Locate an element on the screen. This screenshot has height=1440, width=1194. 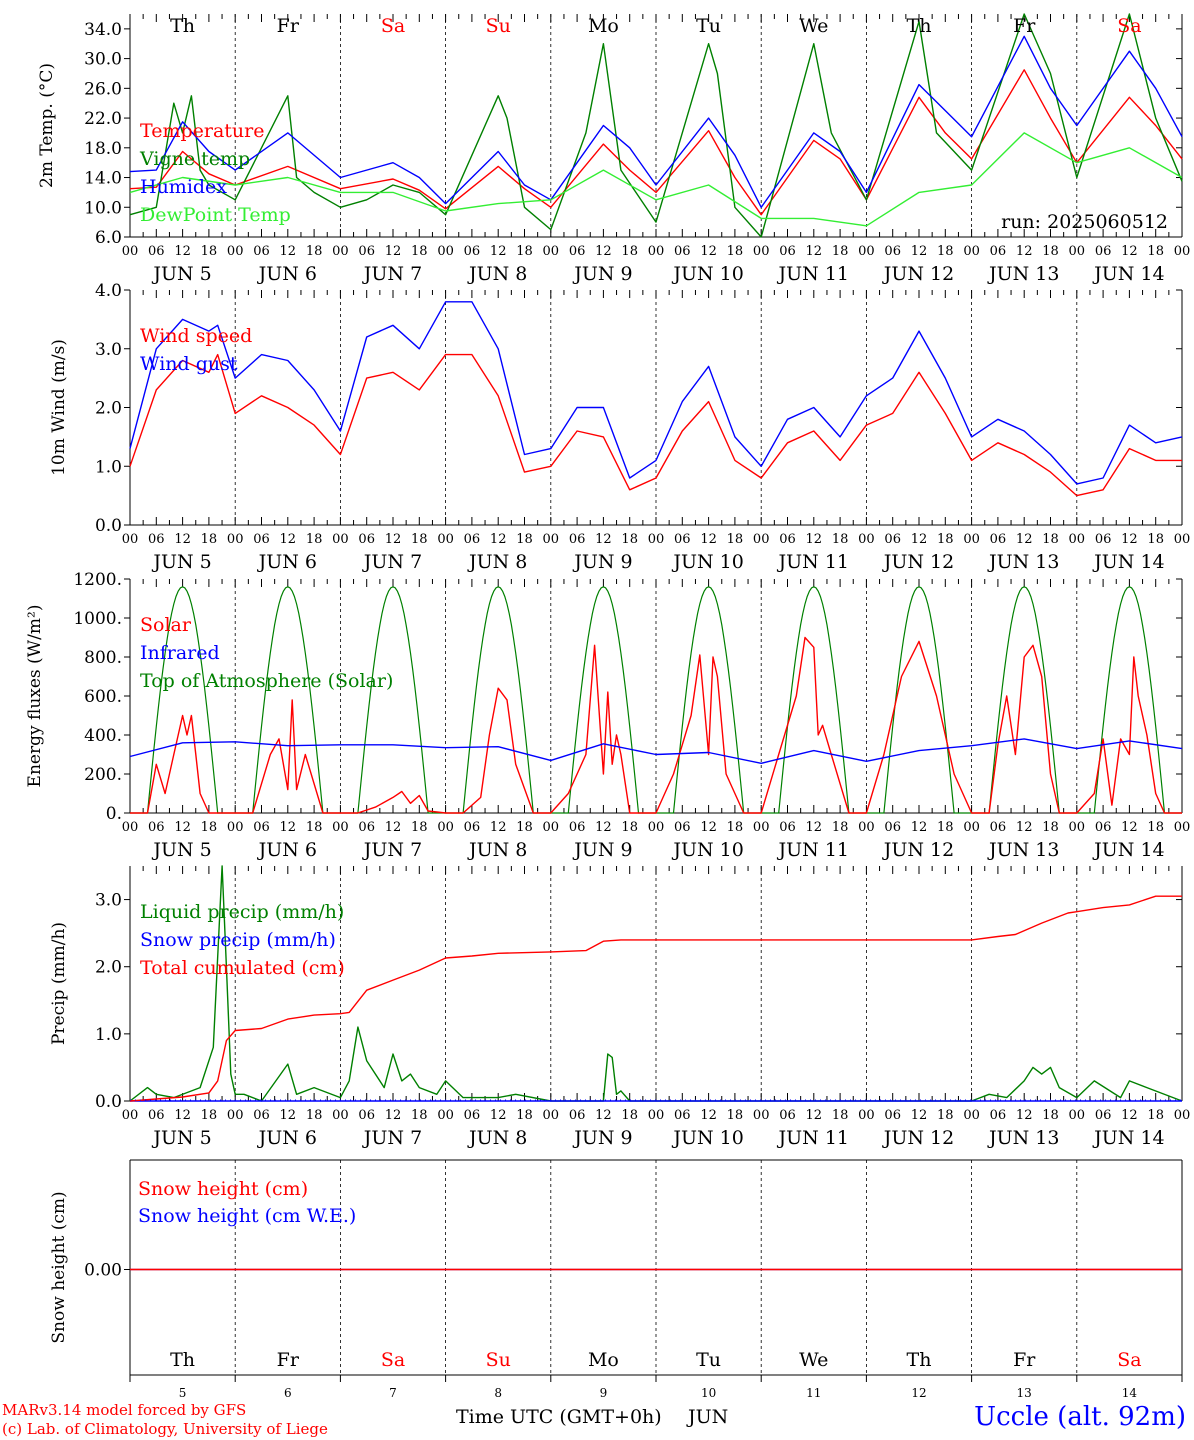
y-tick-label: 600. is located at coordinates (103, 697).